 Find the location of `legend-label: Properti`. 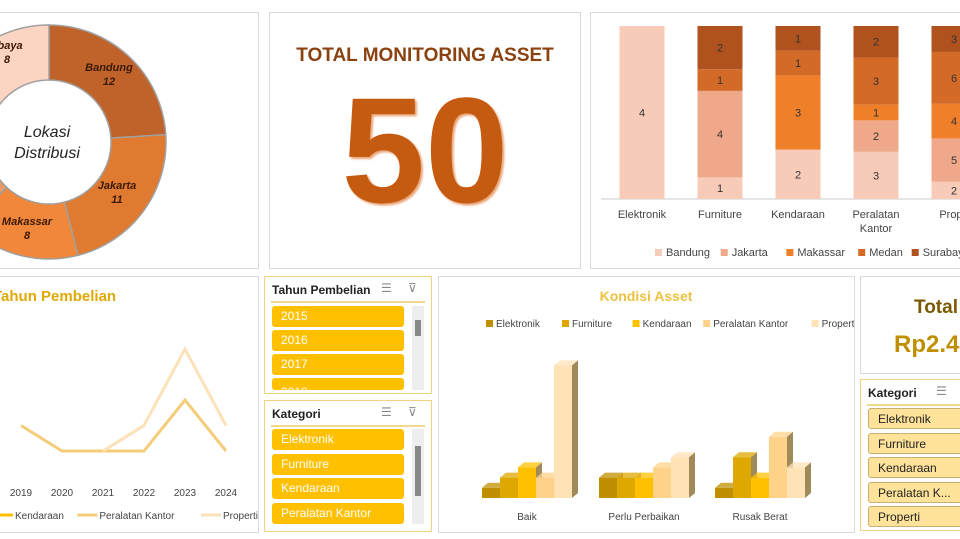

legend-label: Properti is located at coordinates (240, 516).